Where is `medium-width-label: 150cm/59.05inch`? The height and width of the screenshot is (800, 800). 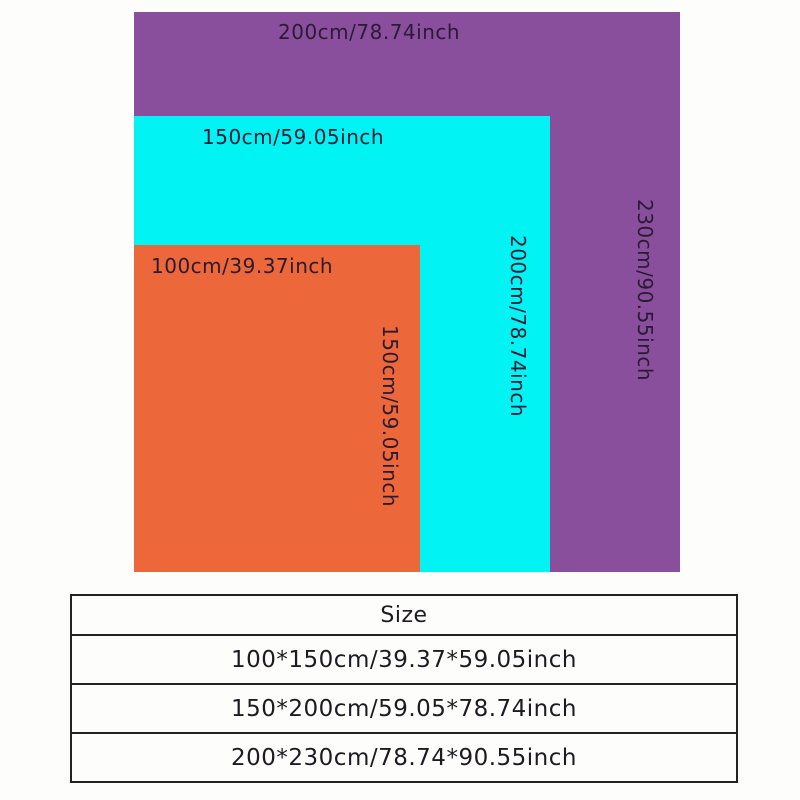
medium-width-label: 150cm/59.05inch is located at coordinates (293, 137).